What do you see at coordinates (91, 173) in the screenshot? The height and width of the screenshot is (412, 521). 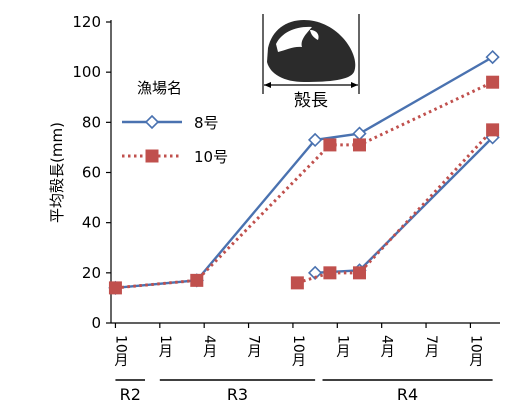 I see `y-tick-label: 60` at bounding box center [91, 173].